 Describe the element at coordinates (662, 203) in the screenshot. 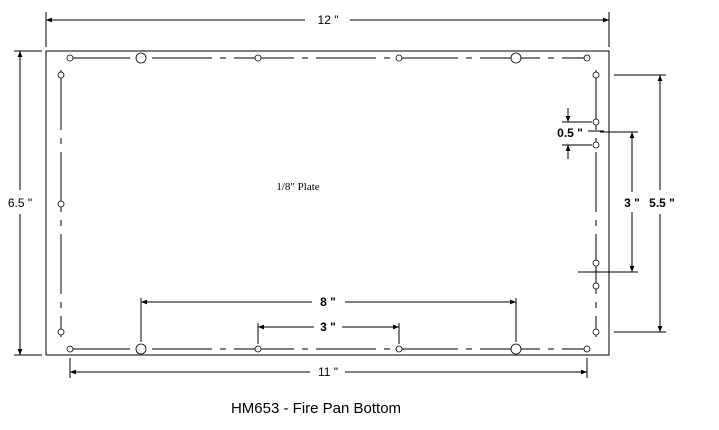

I see `dim-label-5-5: 5.5 "` at that location.